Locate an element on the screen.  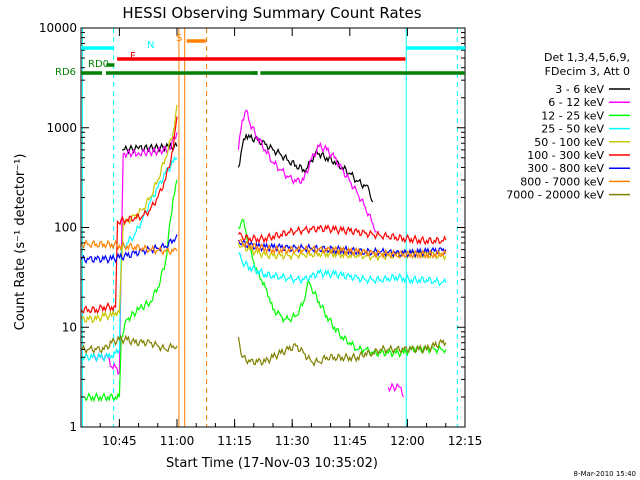
y-tick-label: 1 is located at coordinates (73, 427).